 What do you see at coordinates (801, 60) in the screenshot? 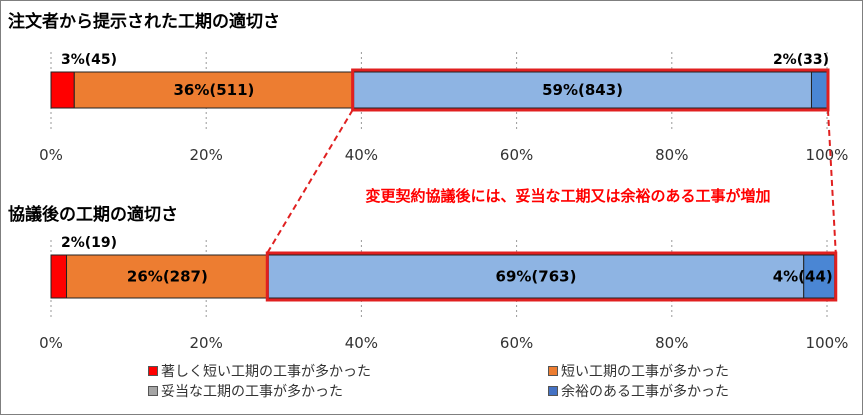
I see `data-label-ample: 2%(33)` at bounding box center [801, 60].